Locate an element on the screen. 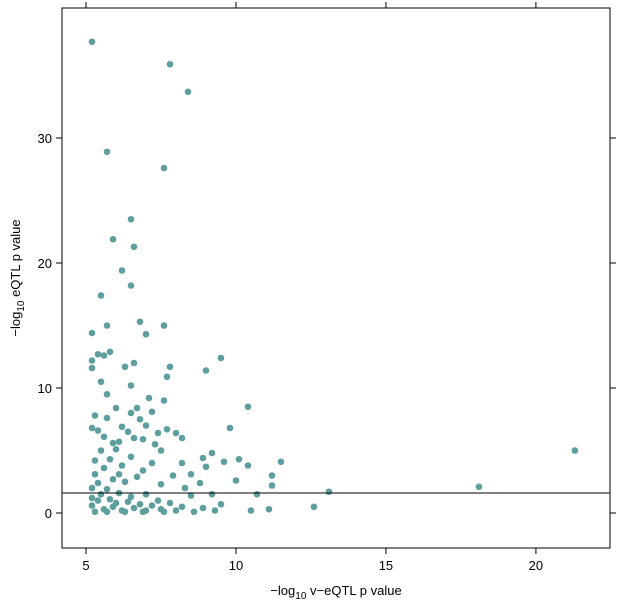 The width and height of the screenshot is (617, 601). y-tick-label: 10 is located at coordinates (45, 388).